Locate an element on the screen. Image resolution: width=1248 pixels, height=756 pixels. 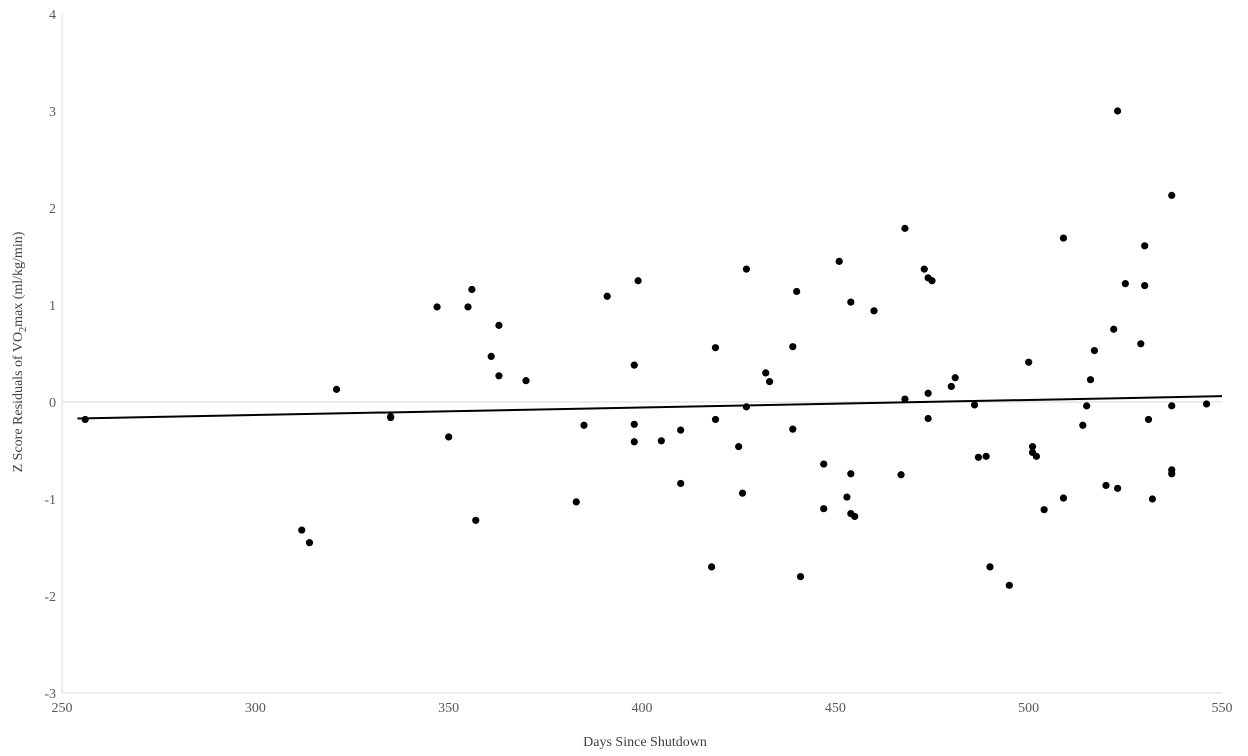
y-tick-label: 4 is located at coordinates (52, 15).